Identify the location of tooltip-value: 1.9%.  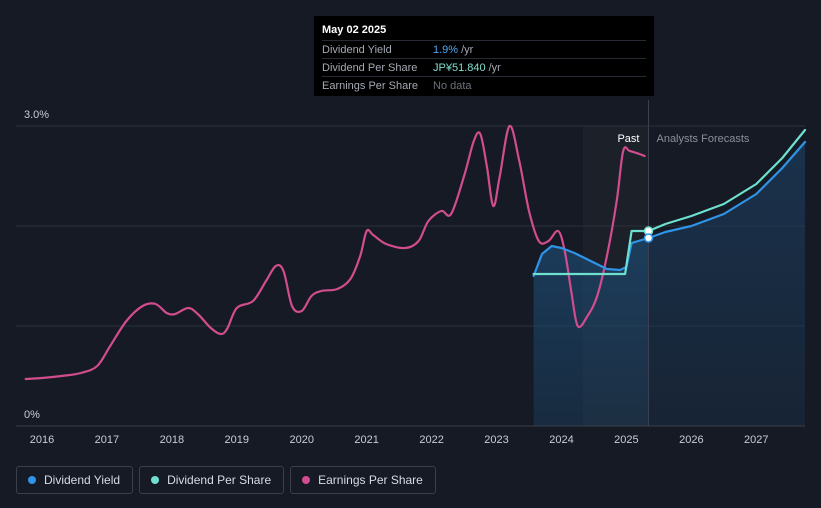
(446, 49).